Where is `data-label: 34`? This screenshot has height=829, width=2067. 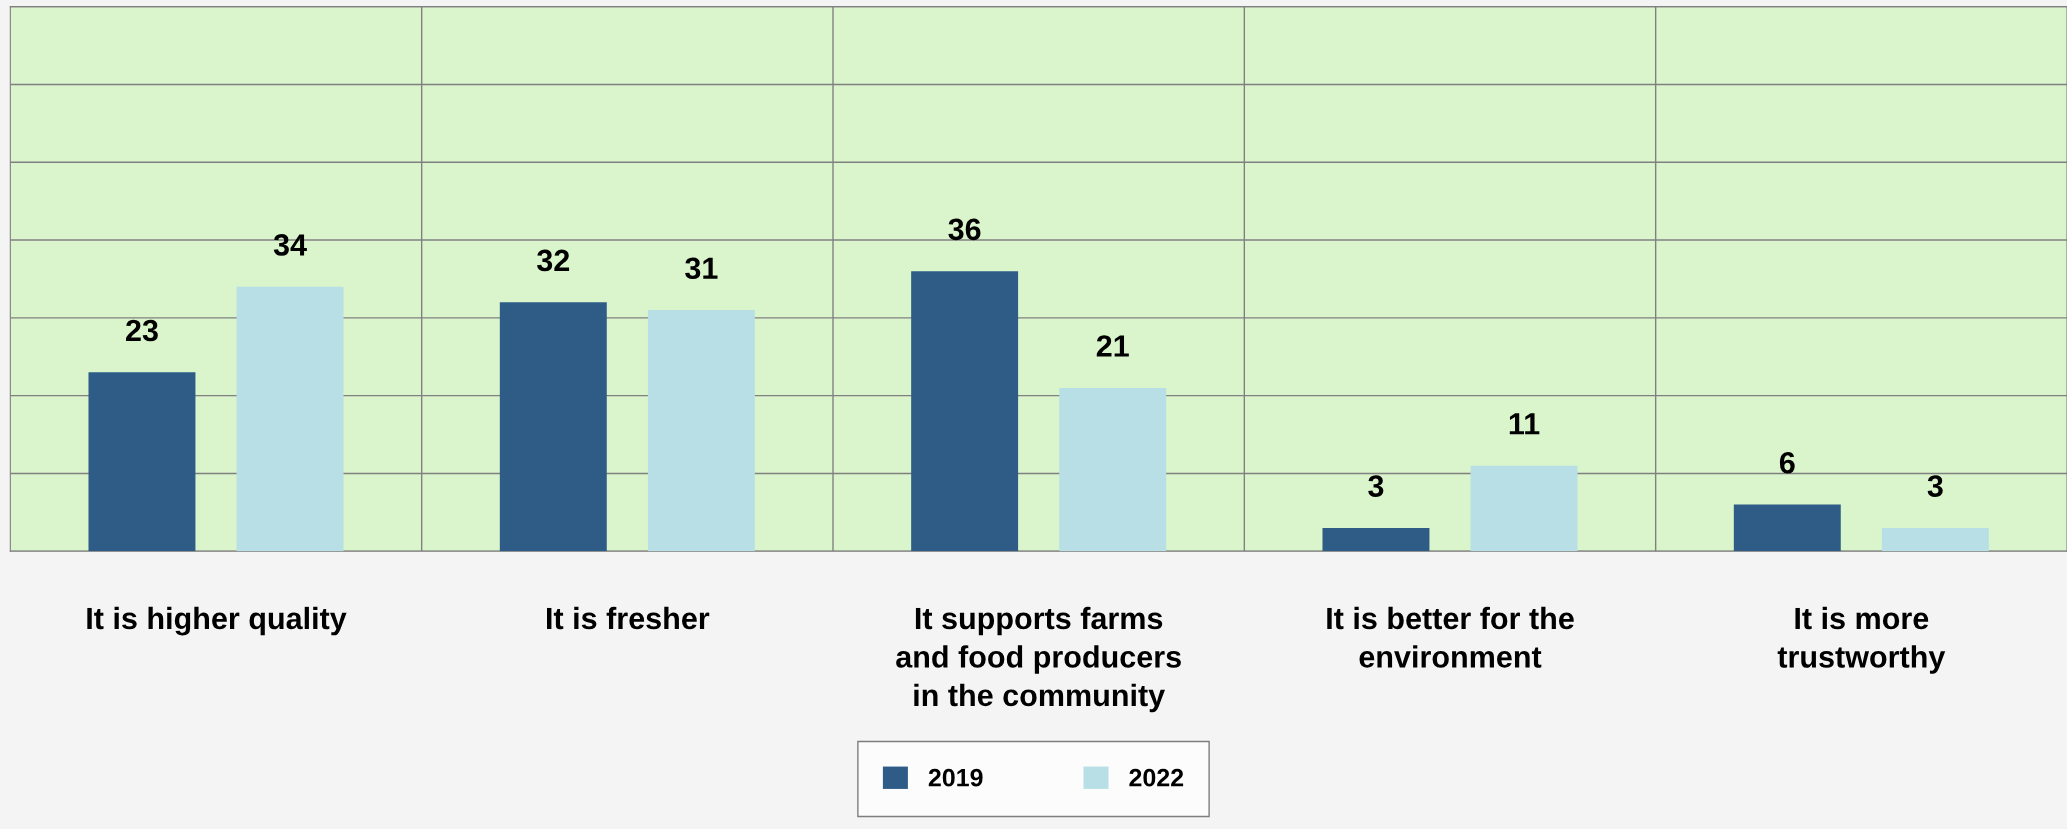 data-label: 34 is located at coordinates (290, 245).